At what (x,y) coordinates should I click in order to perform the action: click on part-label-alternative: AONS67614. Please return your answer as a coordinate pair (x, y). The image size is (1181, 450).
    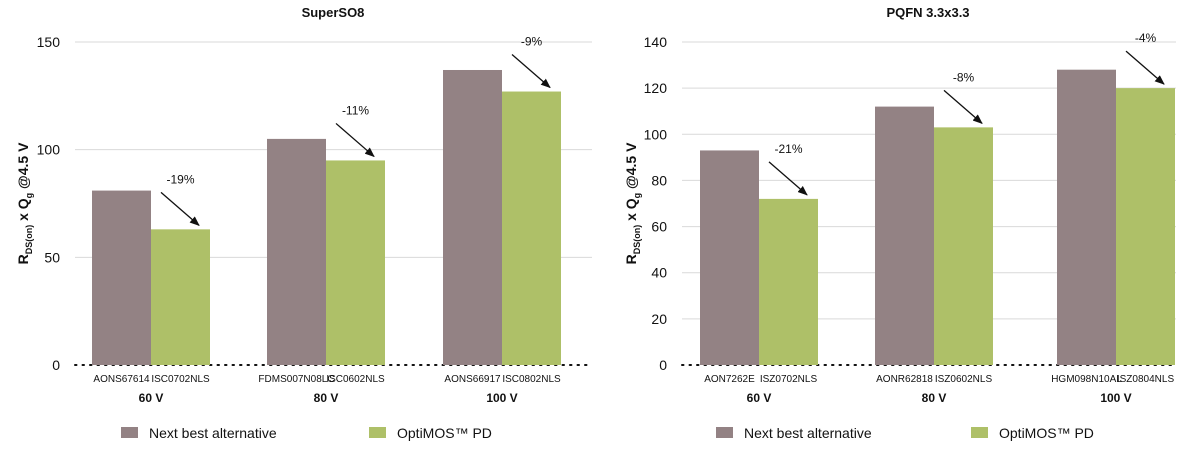
    Looking at the image, I should click on (121, 379).